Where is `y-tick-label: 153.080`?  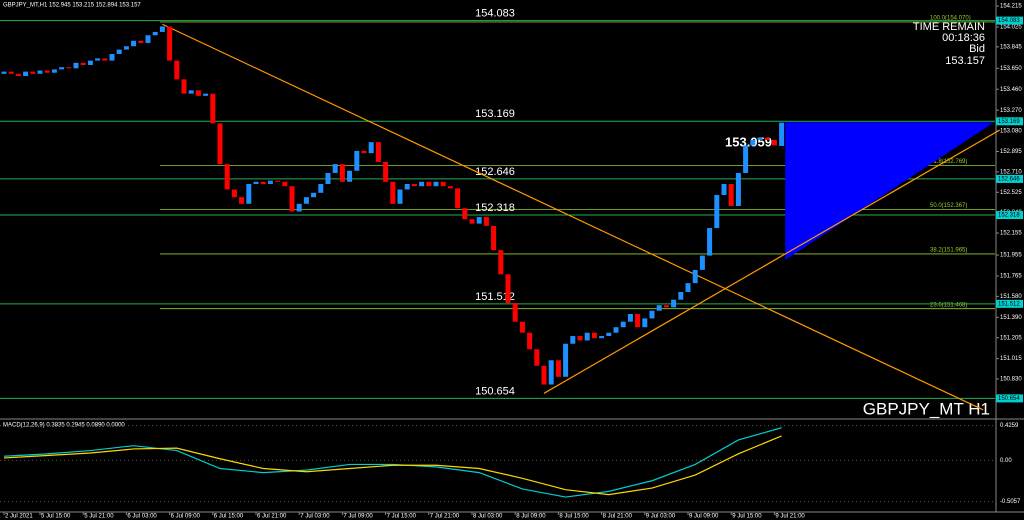
y-tick-label: 153.080 is located at coordinates (1011, 132).